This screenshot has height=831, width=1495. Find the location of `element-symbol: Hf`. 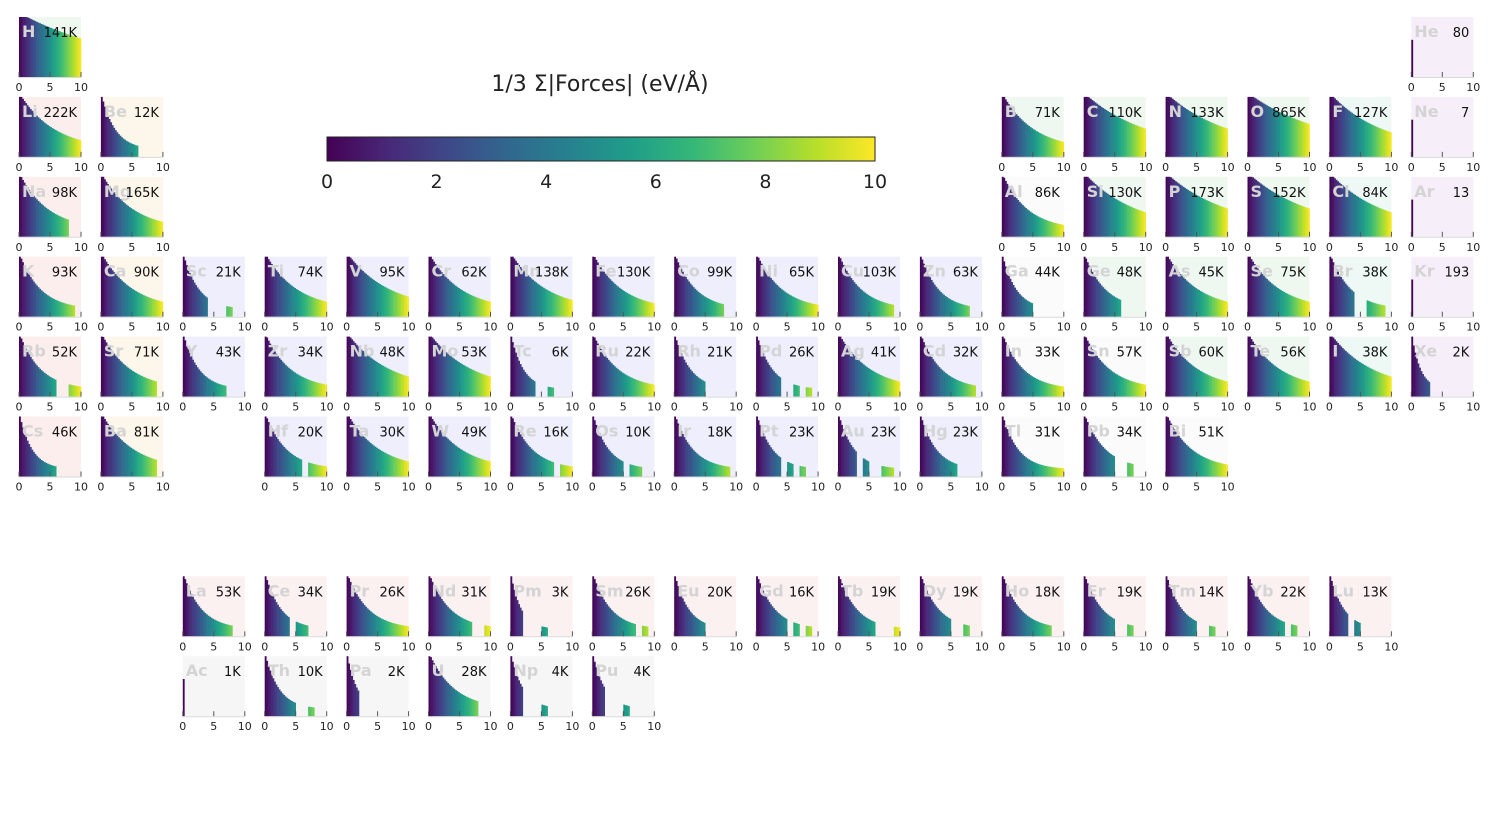

element-symbol: Hf is located at coordinates (278, 431).